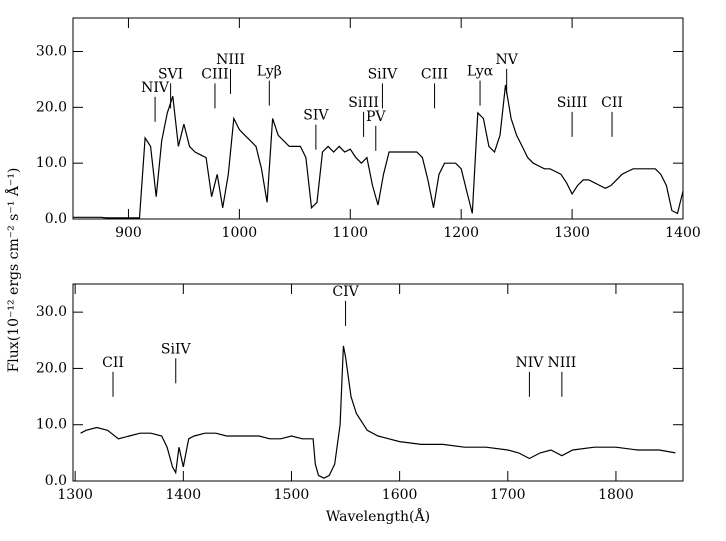 The width and height of the screenshot is (726, 541). Describe the element at coordinates (170, 74) in the screenshot. I see `line-label: SVI` at that location.